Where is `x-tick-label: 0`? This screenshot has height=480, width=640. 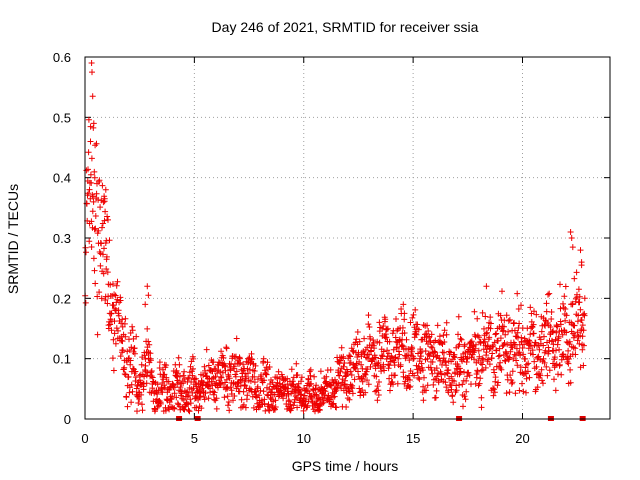 x-tick-label: 0 is located at coordinates (84, 438).